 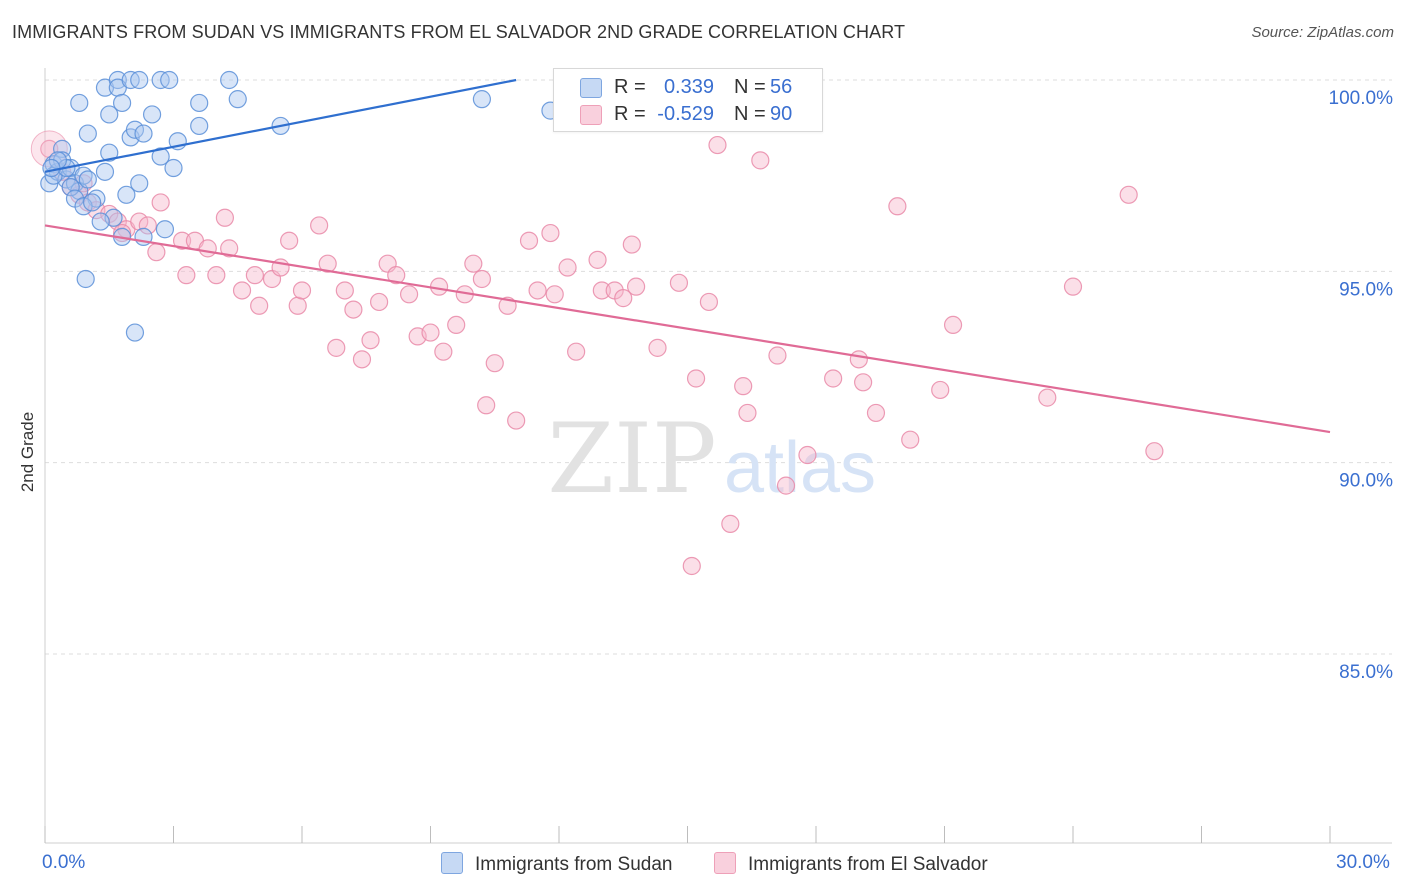 I want to click on sudan-legend-swatch, so click(x=452, y=863).